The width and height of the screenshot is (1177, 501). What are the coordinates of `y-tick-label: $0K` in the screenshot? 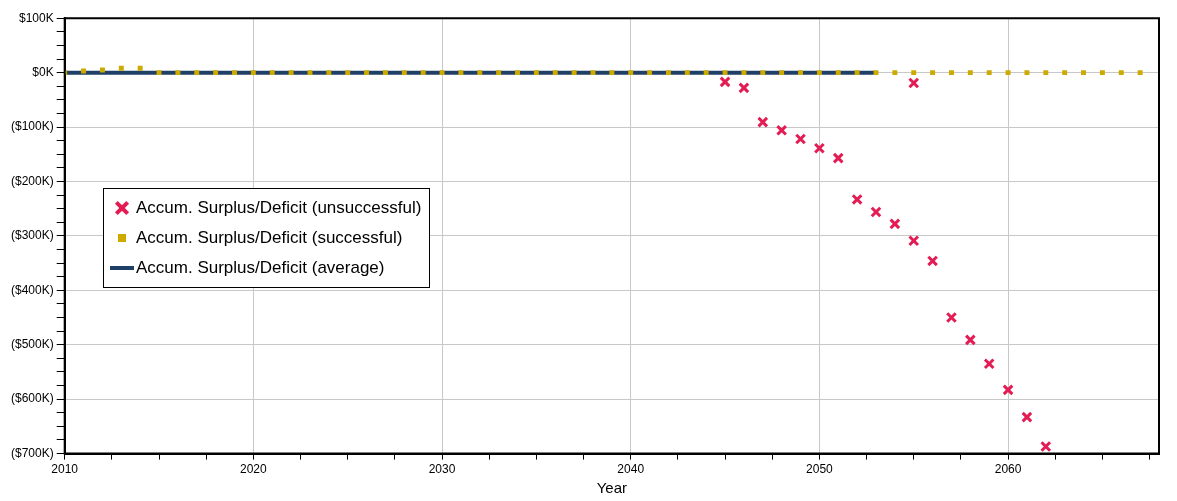 It's located at (43, 71).